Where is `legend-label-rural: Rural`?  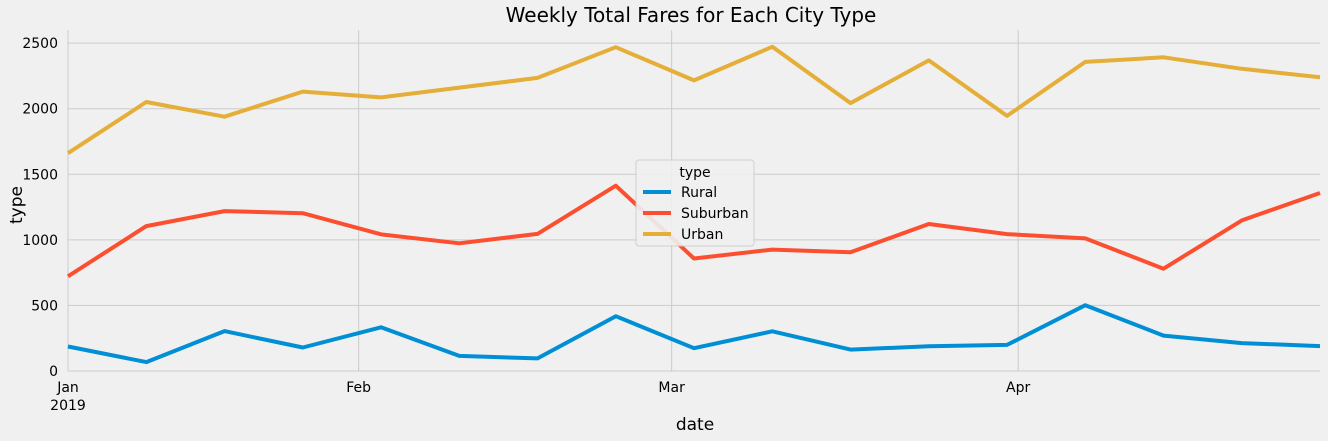
legend-label-rural: Rural is located at coordinates (699, 193).